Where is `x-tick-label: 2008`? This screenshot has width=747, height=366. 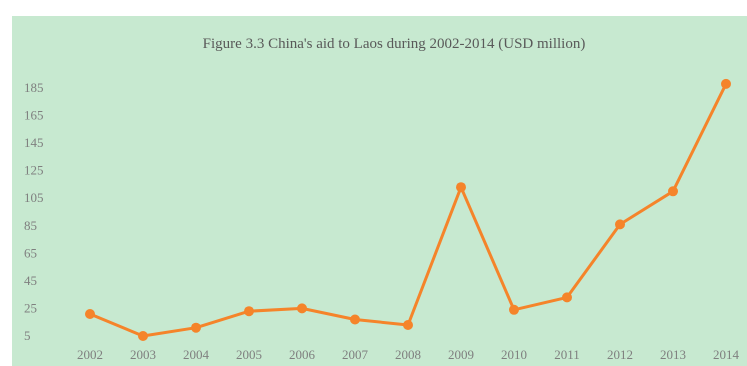 x-tick-label: 2008 is located at coordinates (408, 354).